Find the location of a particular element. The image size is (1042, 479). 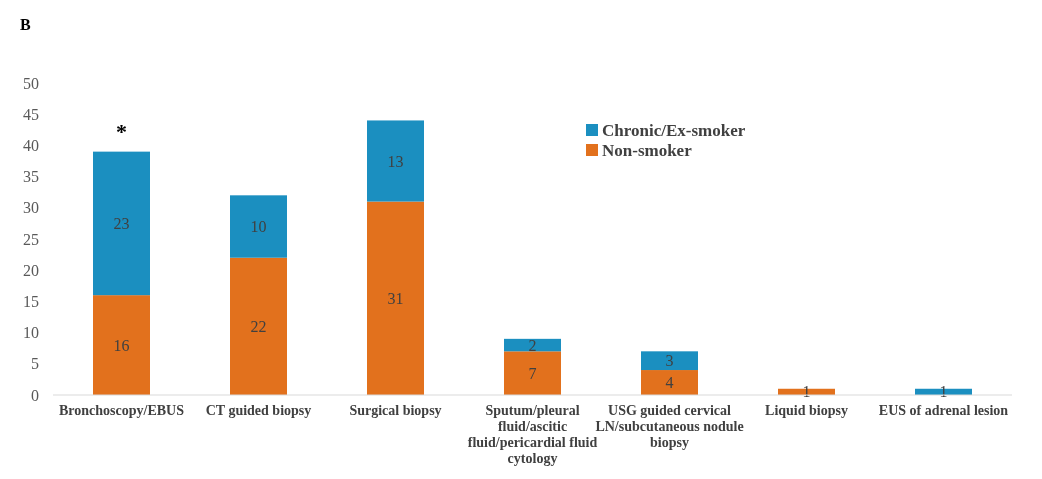

legend-label: Chronic/Ex-smoker is located at coordinates (674, 130).